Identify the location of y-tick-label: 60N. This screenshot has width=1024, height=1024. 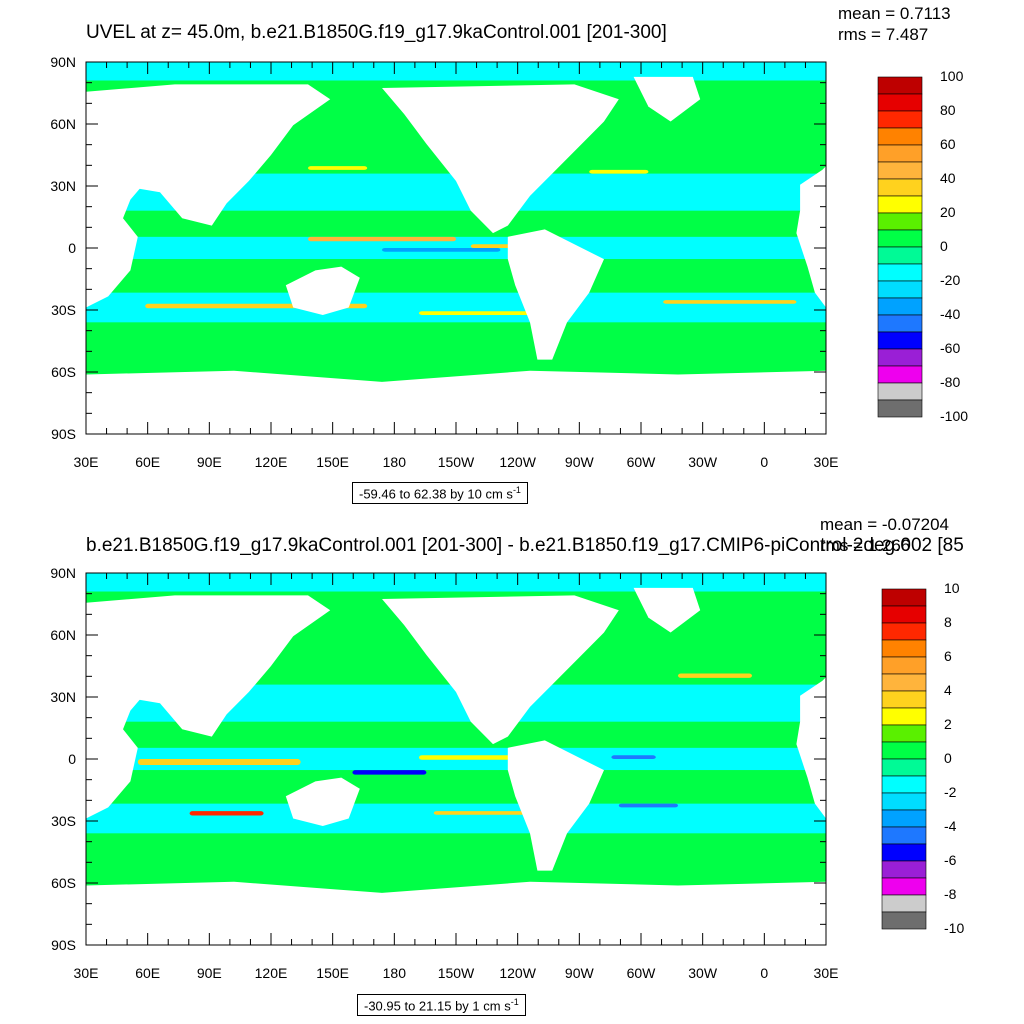
(63, 124).